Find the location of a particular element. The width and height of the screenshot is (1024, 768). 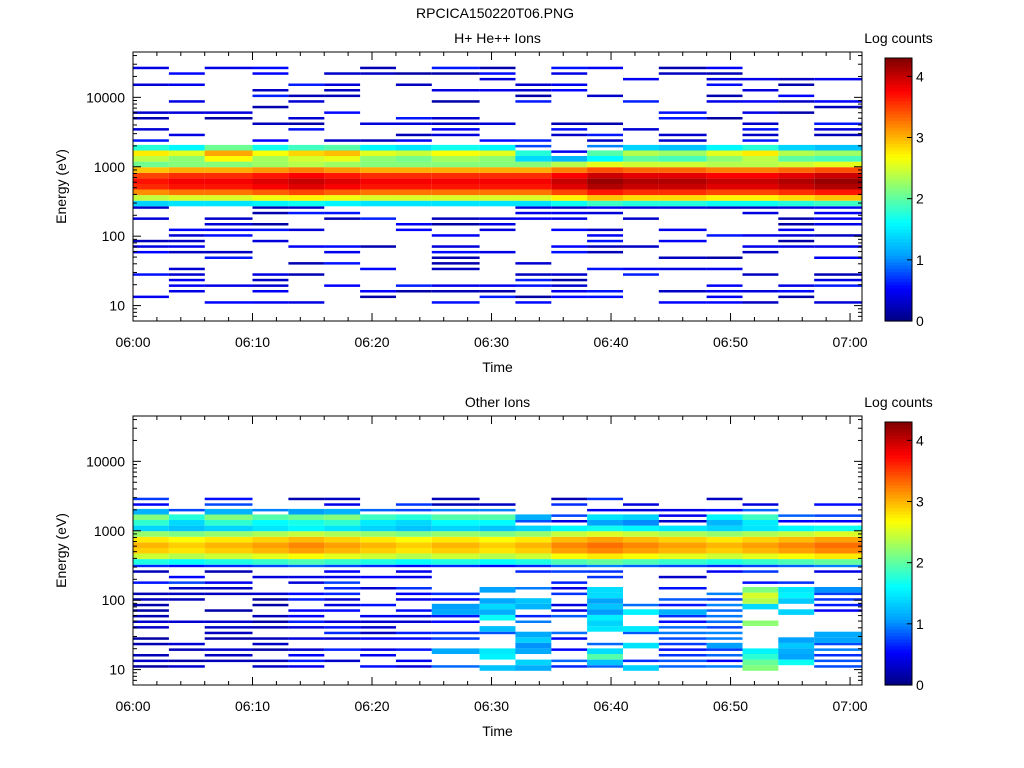

page-title: RPCICA150220T06.PNG is located at coordinates (495, 13).